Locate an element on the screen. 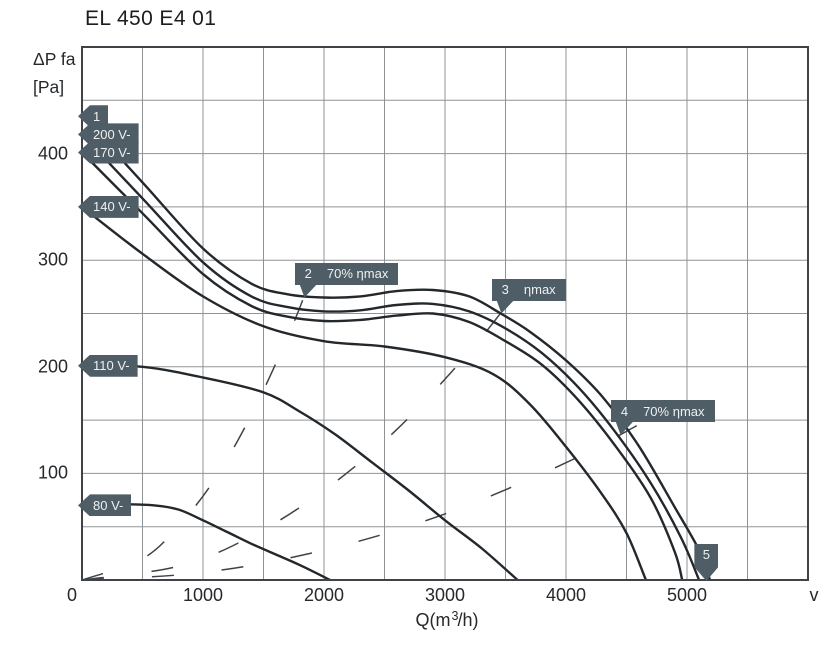 The width and height of the screenshot is (835, 669). x-axis-end-label: v is located at coordinates (814, 595).